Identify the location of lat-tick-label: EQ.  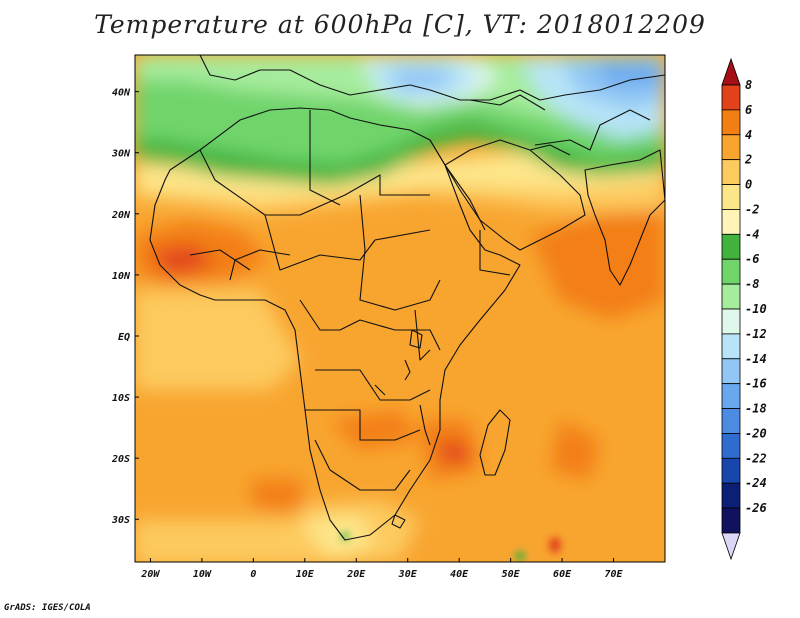
(124, 337).